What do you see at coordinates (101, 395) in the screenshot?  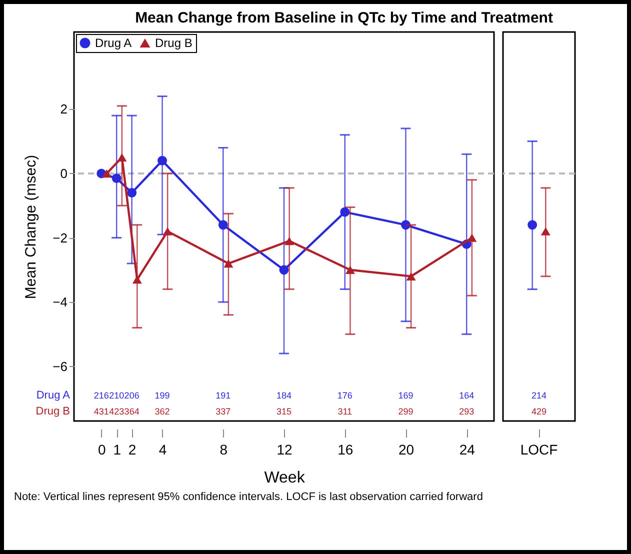 I see `annotation: 216` at bounding box center [101, 395].